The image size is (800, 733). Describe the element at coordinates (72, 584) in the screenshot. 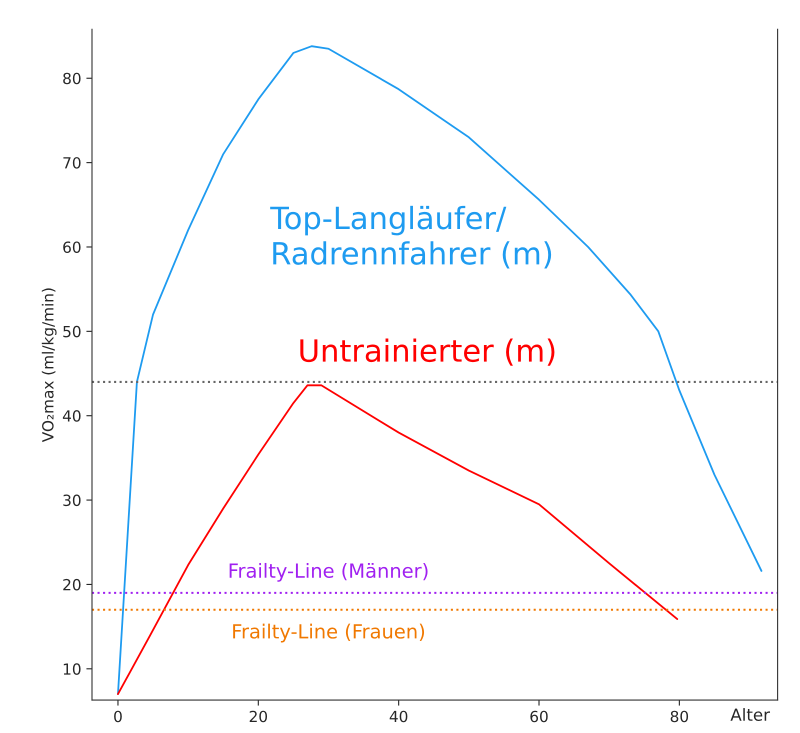

I see `y-tick-label: 20` at that location.